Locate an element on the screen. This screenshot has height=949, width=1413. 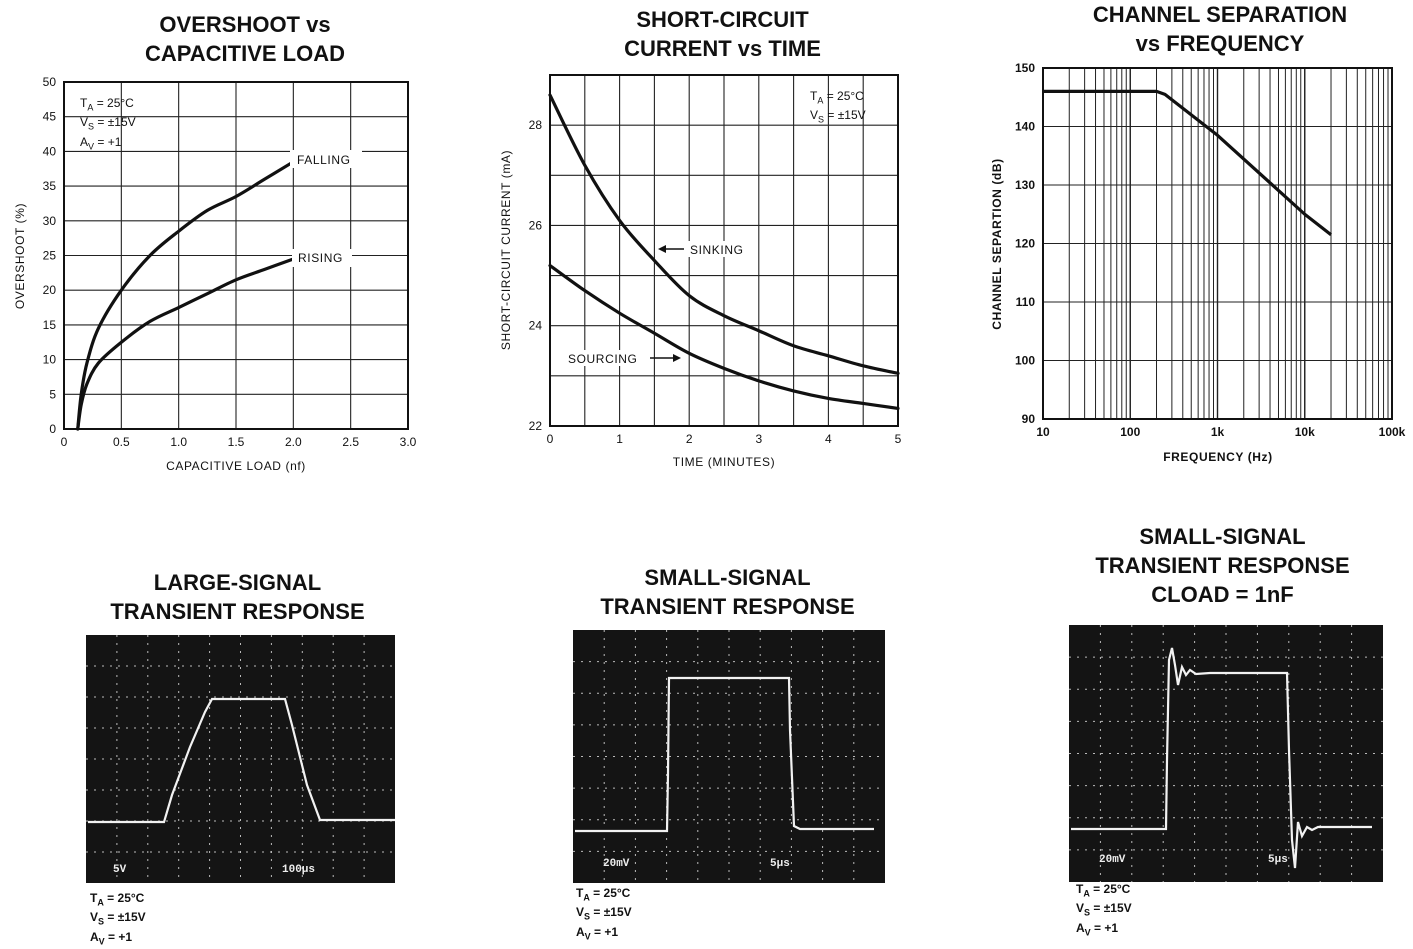
channel-sep-y-axis-label: CHANNEL SEPARTION (dB) is located at coordinates (997, 243).